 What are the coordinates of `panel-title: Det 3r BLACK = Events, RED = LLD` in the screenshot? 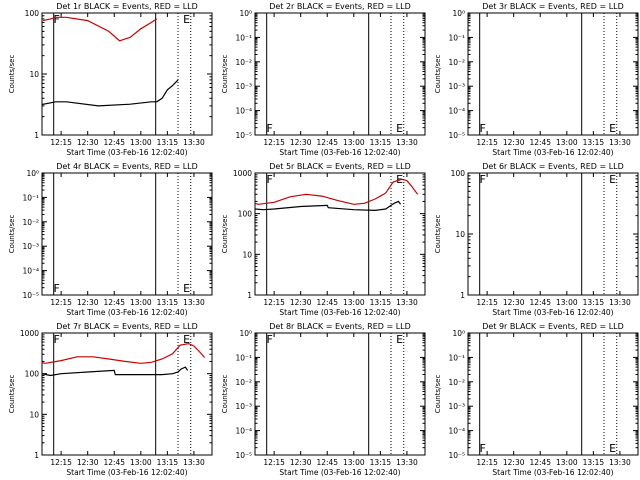 It's located at (553, 6).